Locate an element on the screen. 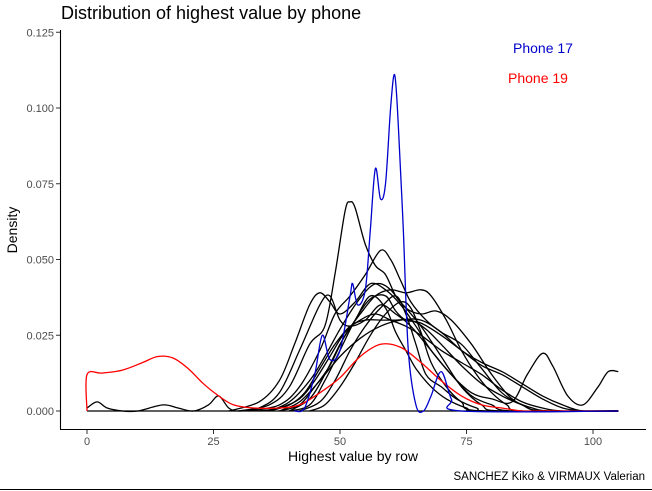 The width and height of the screenshot is (652, 491). y-tick-label: 0.025 is located at coordinates (40, 336).